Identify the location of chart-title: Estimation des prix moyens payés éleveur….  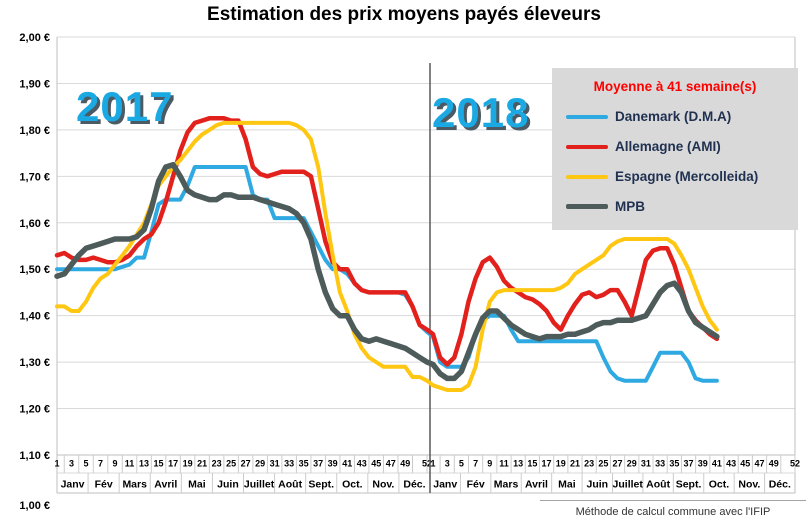
(404, 14).